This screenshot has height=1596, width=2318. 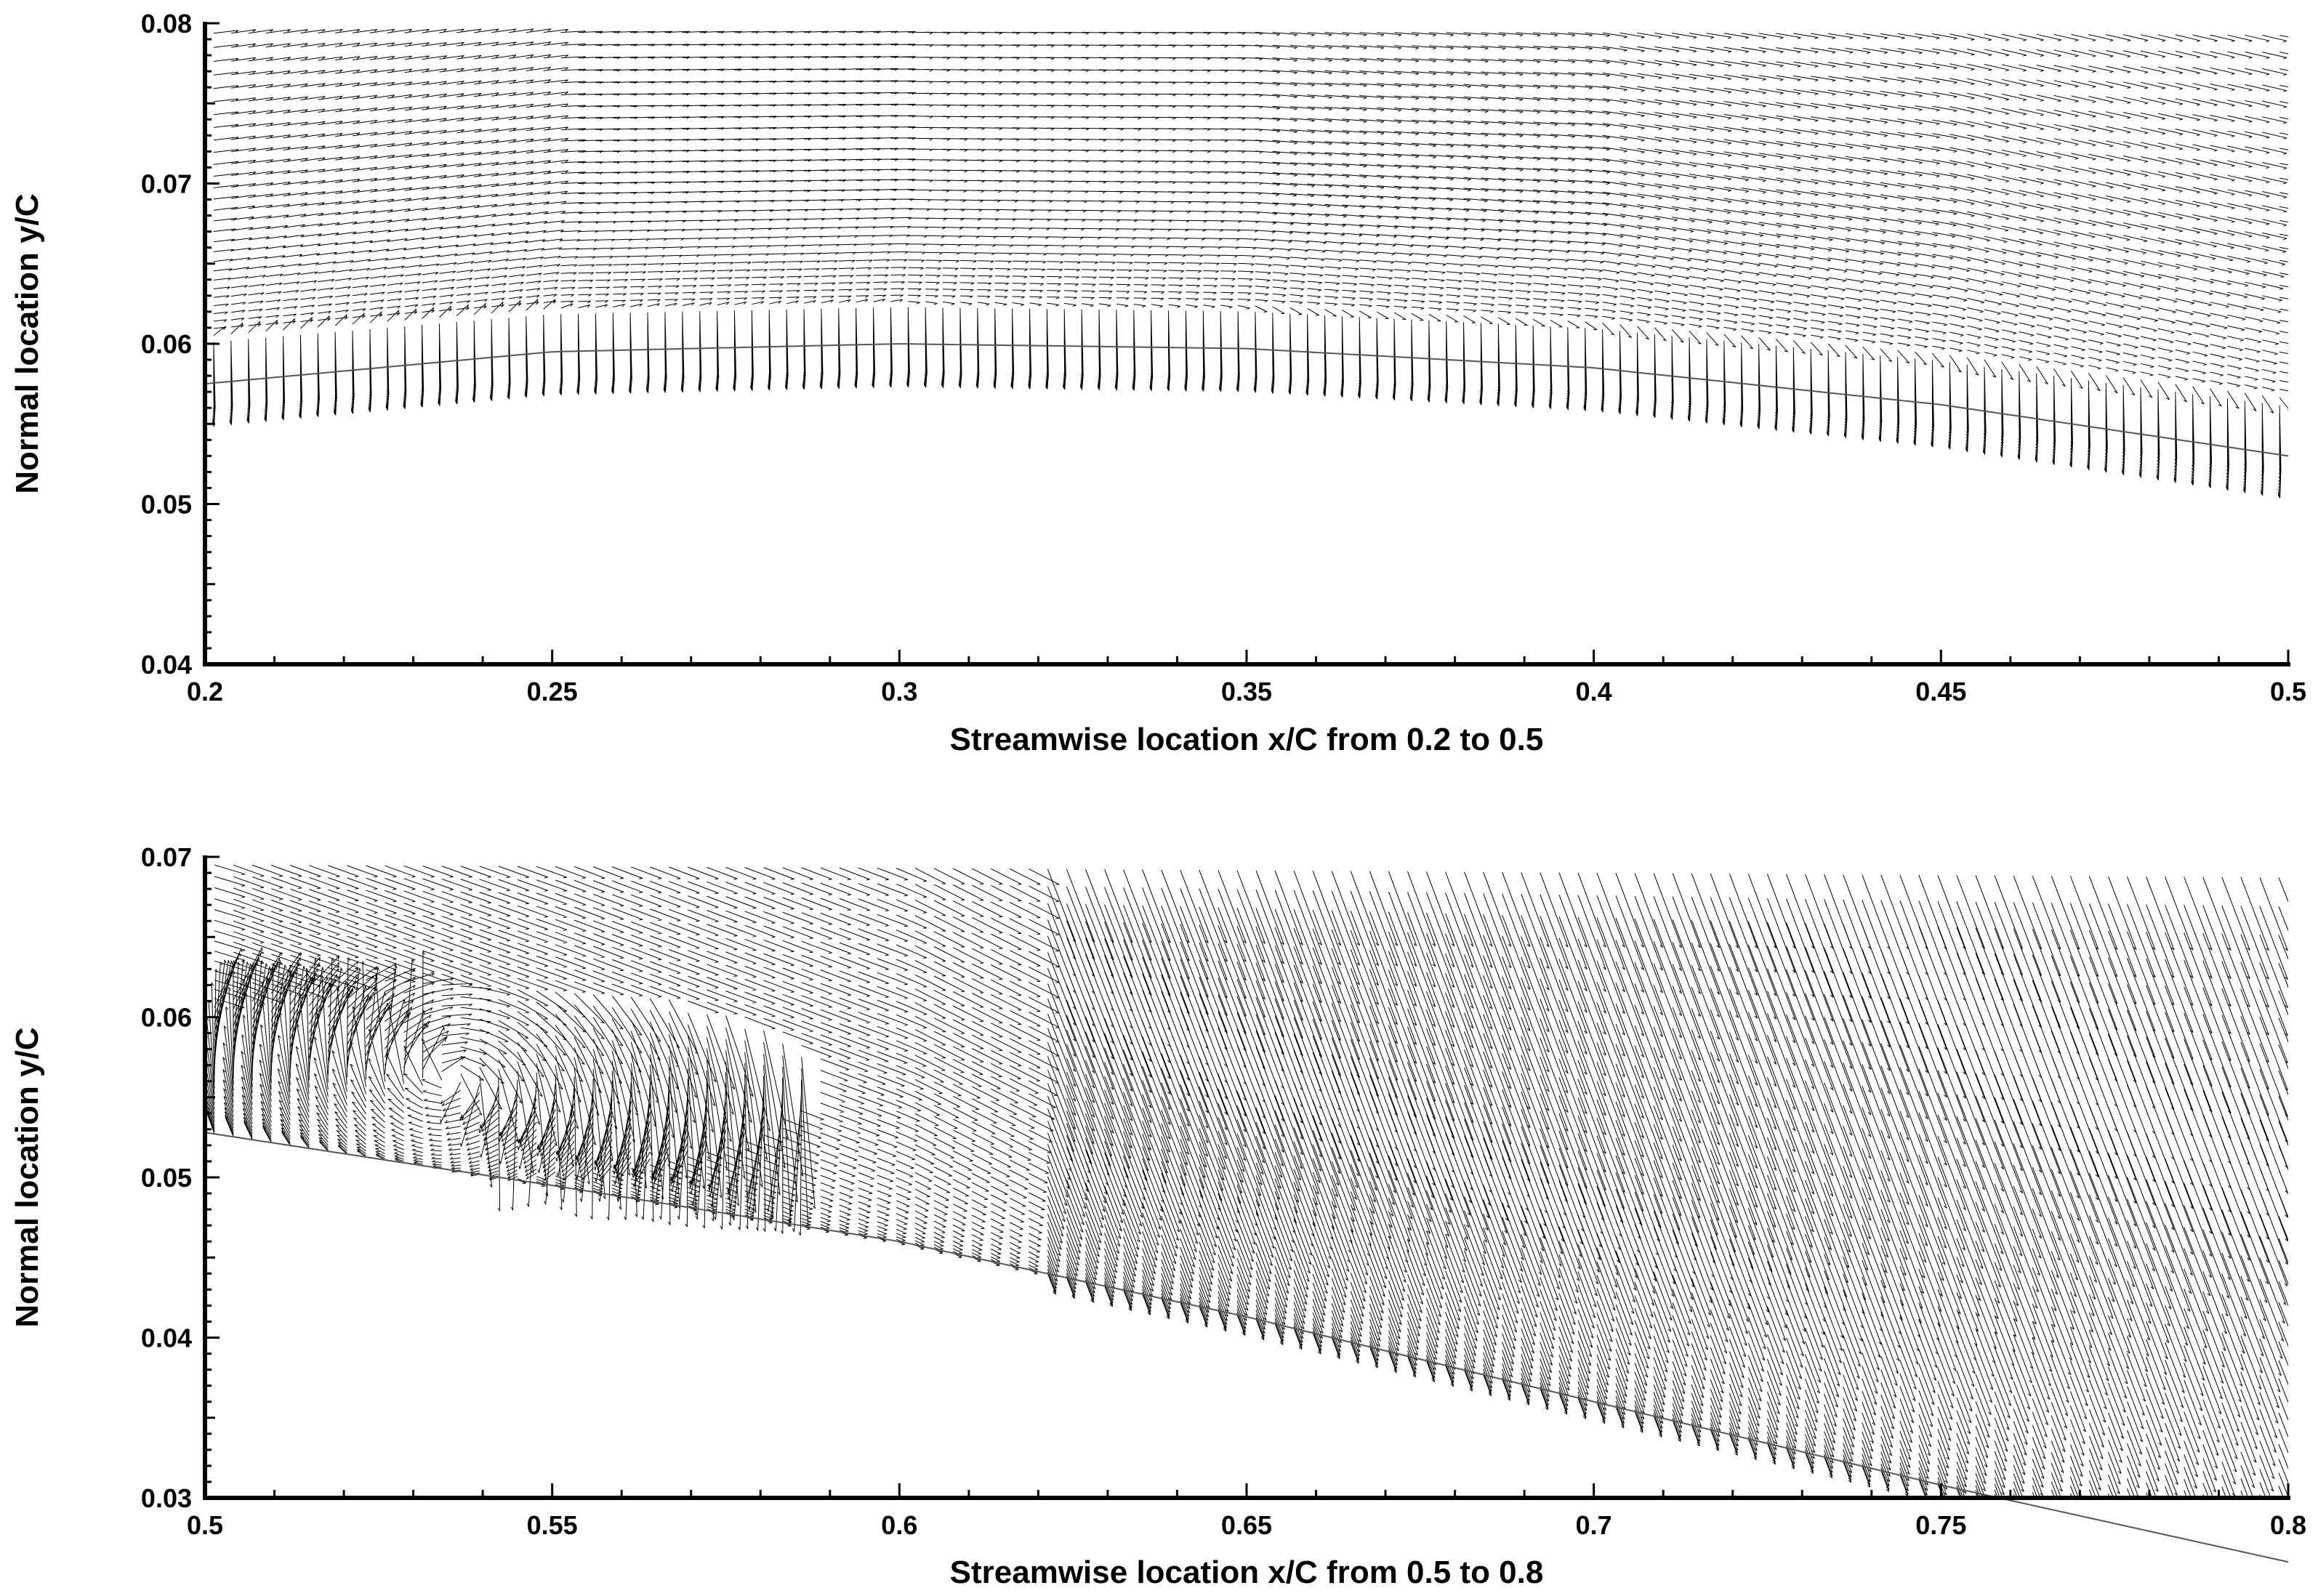 I want to click on x-tick-label: 0.75, so click(x=1940, y=1525).